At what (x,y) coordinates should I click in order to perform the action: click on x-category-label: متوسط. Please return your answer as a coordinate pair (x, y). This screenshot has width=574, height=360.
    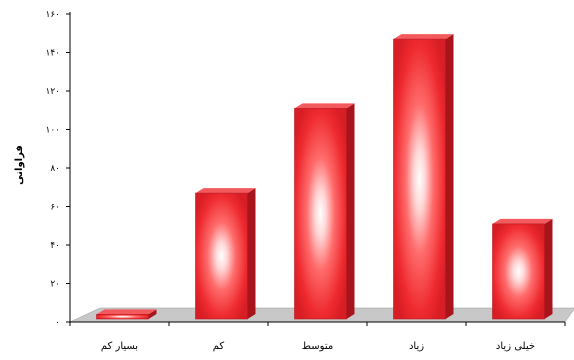
    Looking at the image, I should click on (317, 346).